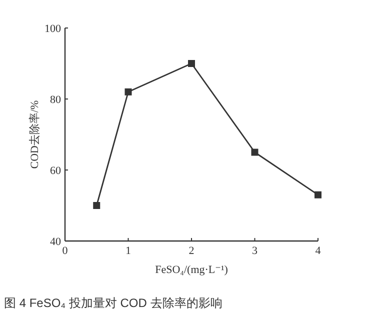  What do you see at coordinates (318, 251) in the screenshot?
I see `x-tick-label: 4` at bounding box center [318, 251].